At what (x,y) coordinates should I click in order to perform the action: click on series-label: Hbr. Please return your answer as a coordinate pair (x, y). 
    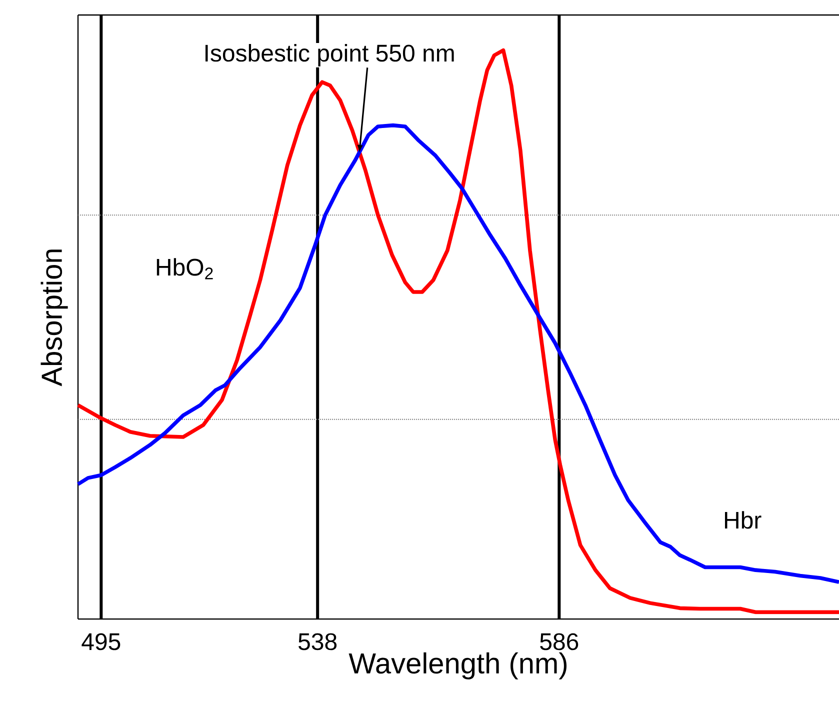
    Looking at the image, I should click on (743, 520).